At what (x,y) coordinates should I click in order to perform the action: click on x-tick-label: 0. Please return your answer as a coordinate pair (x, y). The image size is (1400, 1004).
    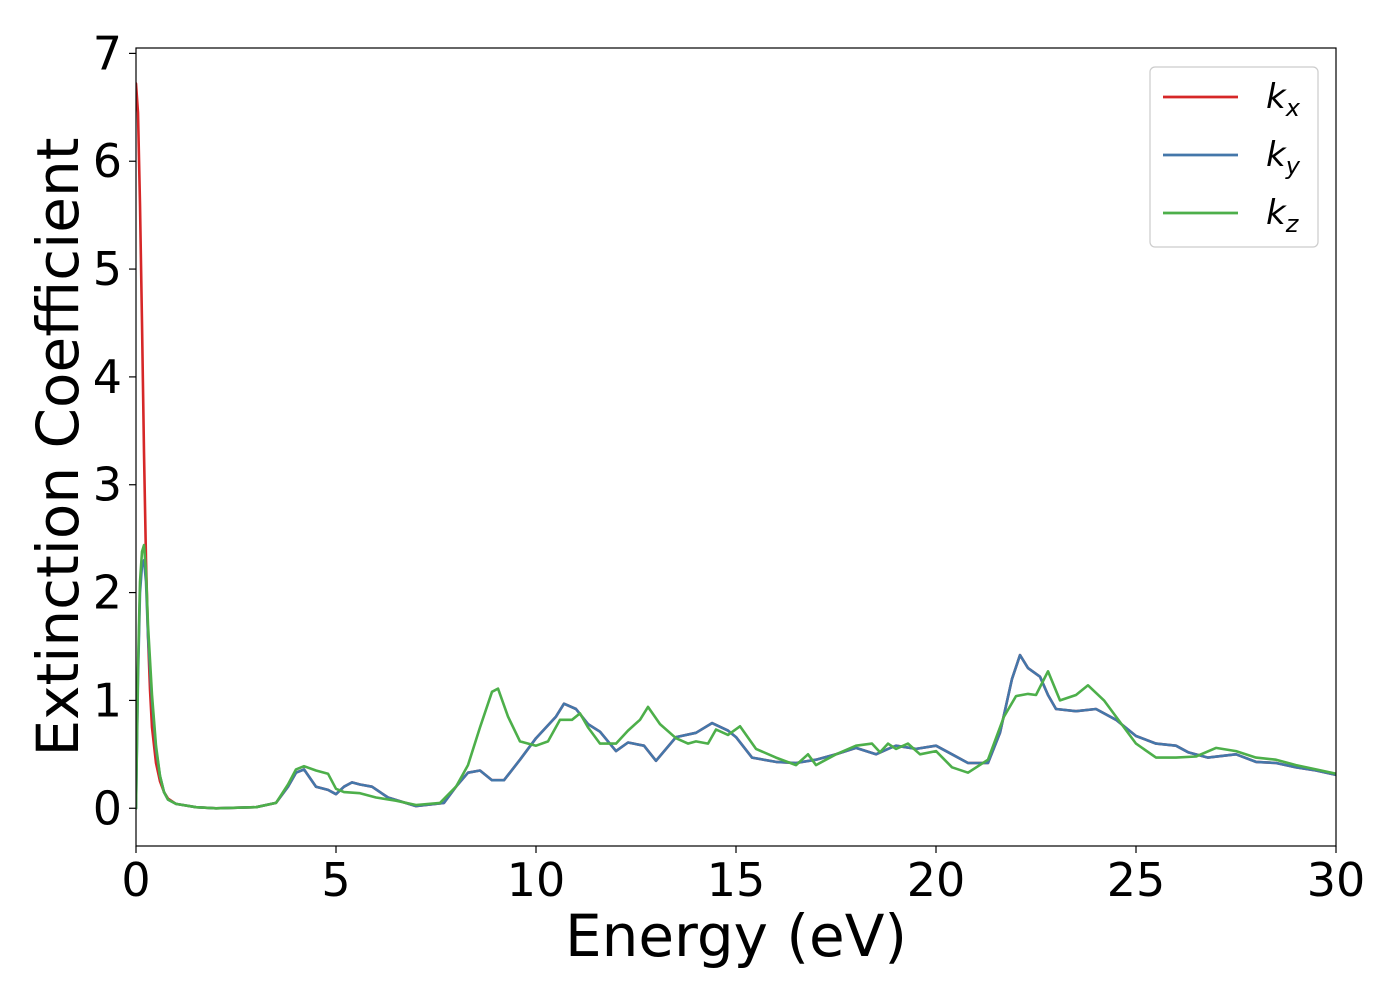
    Looking at the image, I should click on (135, 880).